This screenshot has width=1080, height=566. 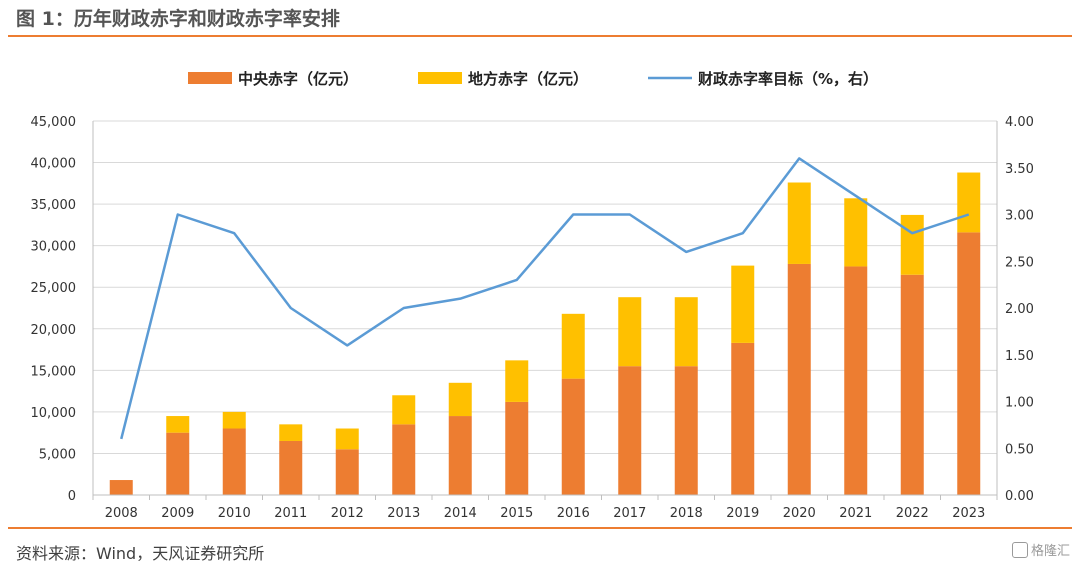 What do you see at coordinates (347, 513) in the screenshot?
I see `x-tick-label: 2012` at bounding box center [347, 513].